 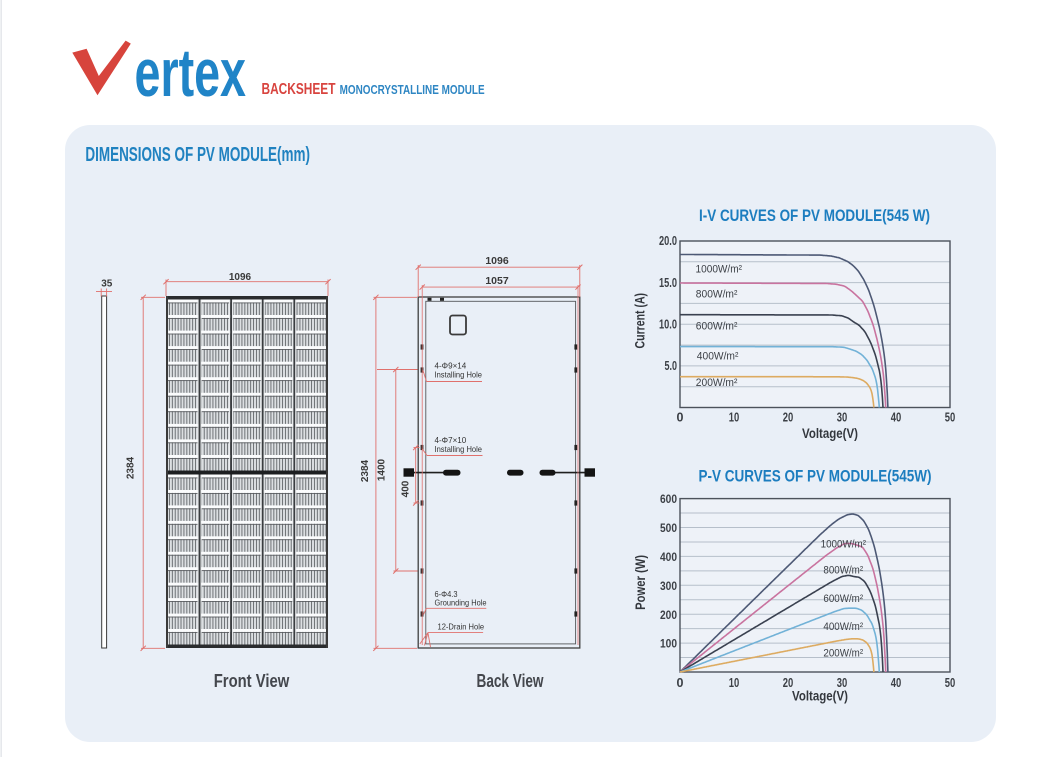 I want to click on svg-text: 100, so click(x=668, y=644).